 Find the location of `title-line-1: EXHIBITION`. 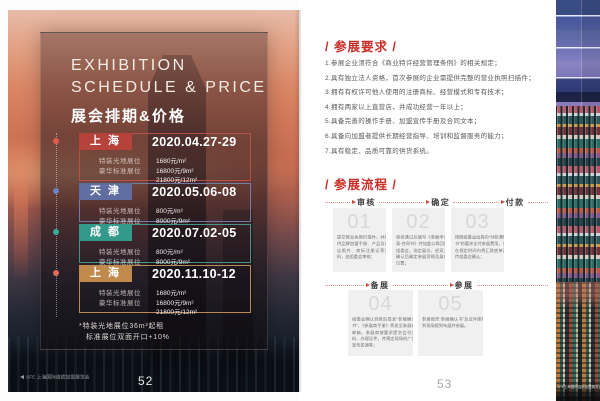

title-line-1: EXHIBITION is located at coordinates (129, 65).